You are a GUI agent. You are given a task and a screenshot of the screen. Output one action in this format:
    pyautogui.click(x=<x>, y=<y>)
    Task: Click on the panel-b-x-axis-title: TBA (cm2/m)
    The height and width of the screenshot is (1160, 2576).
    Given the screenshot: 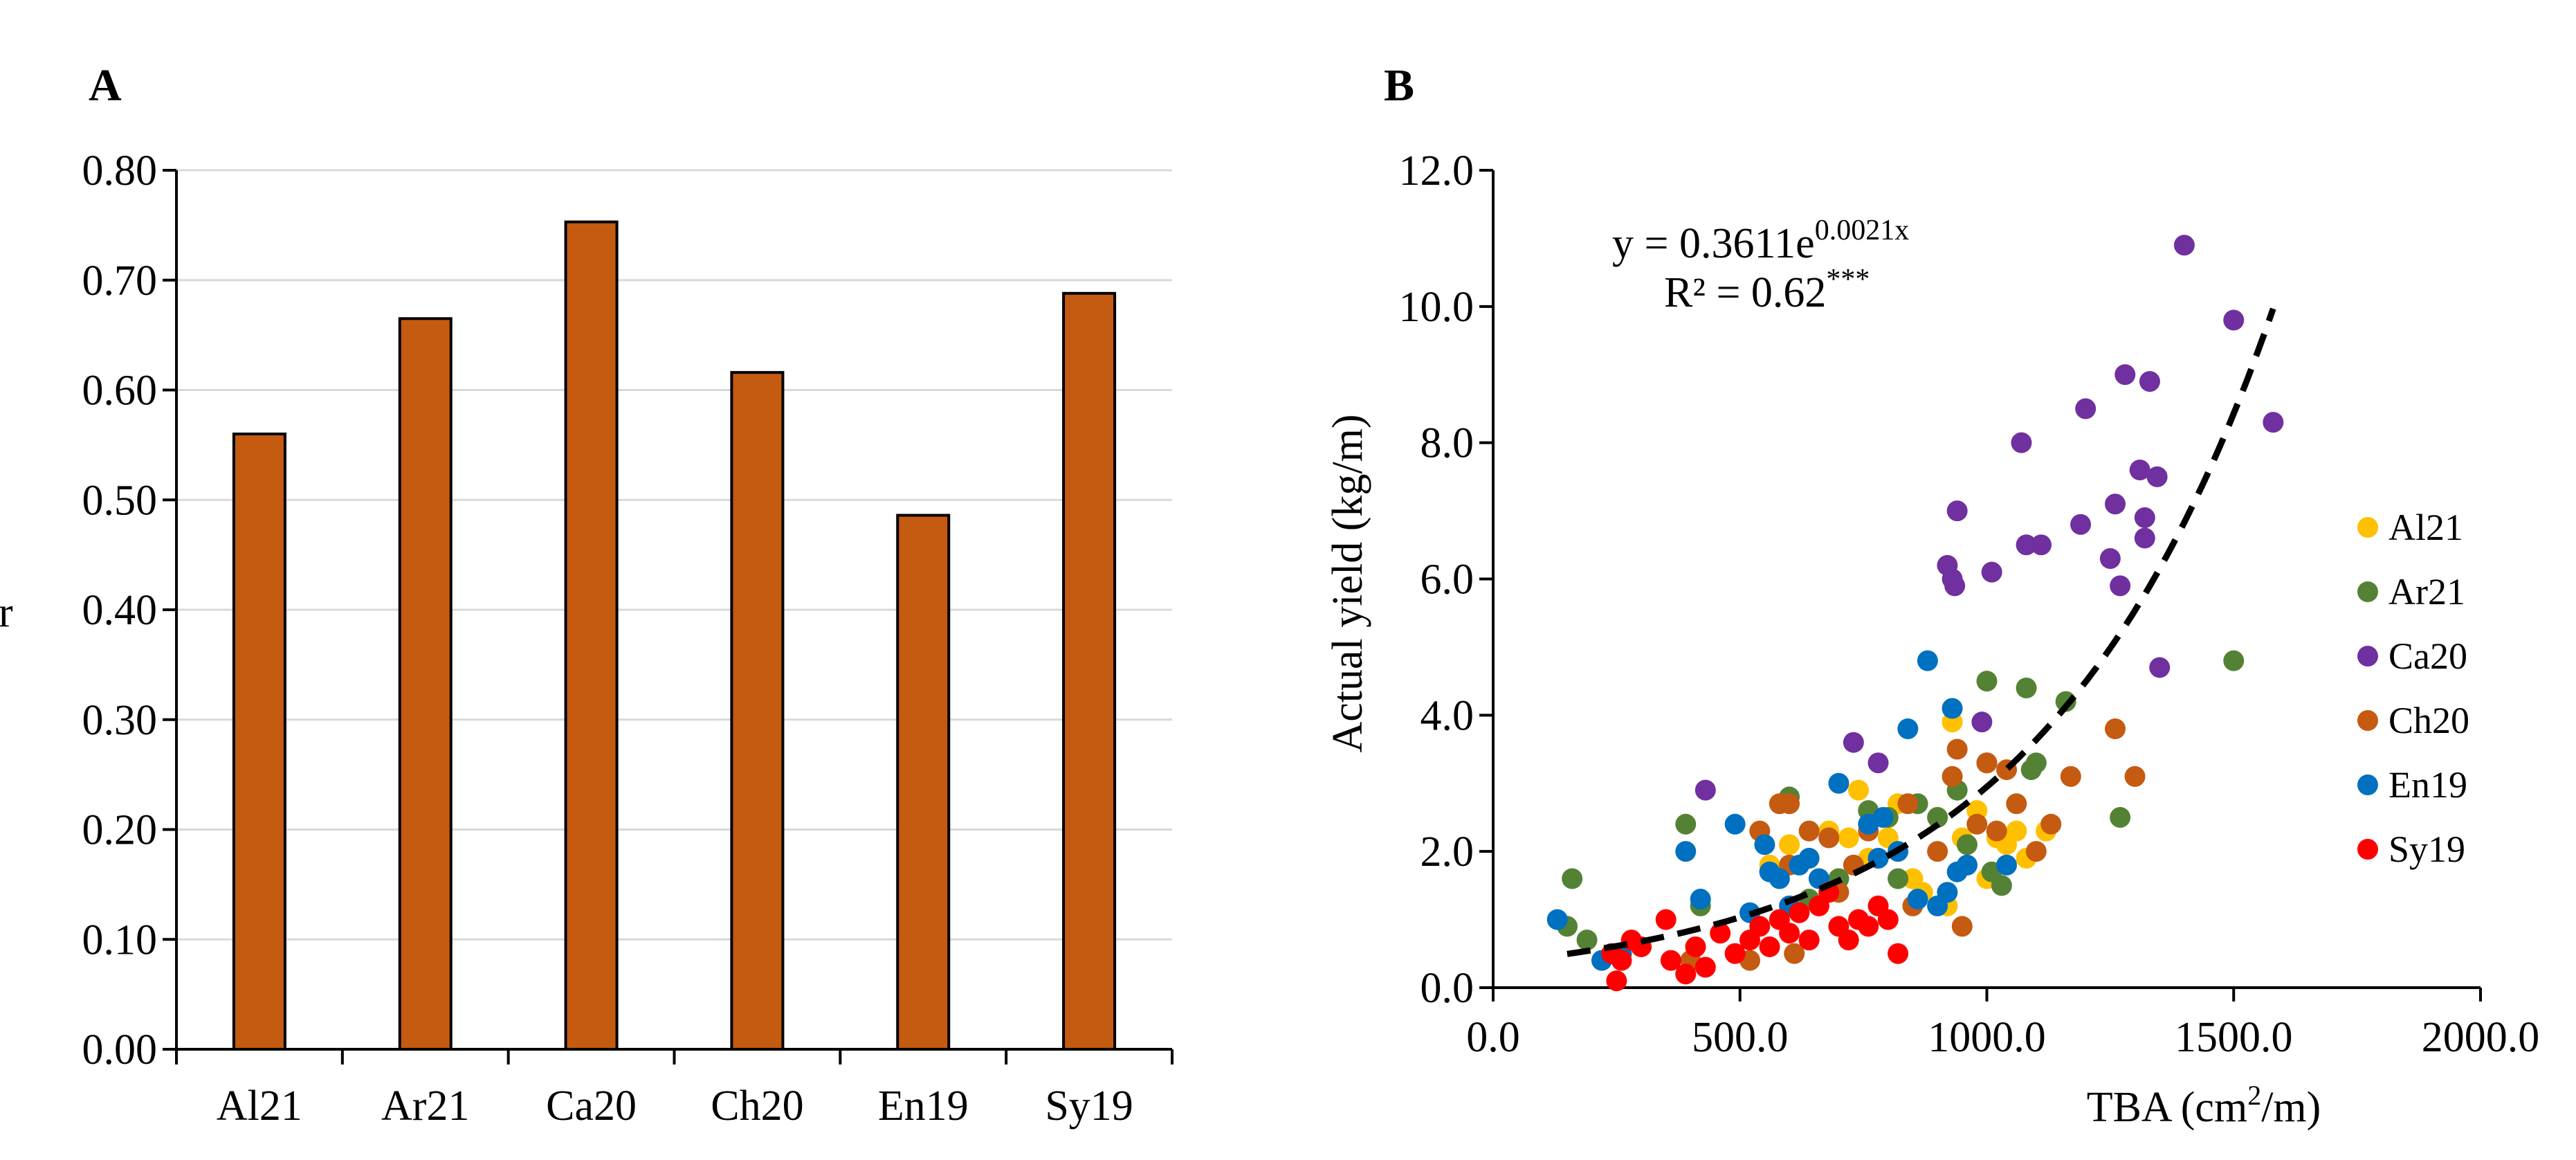 What is the action you would take?
    pyautogui.click(x=2204, y=1105)
    